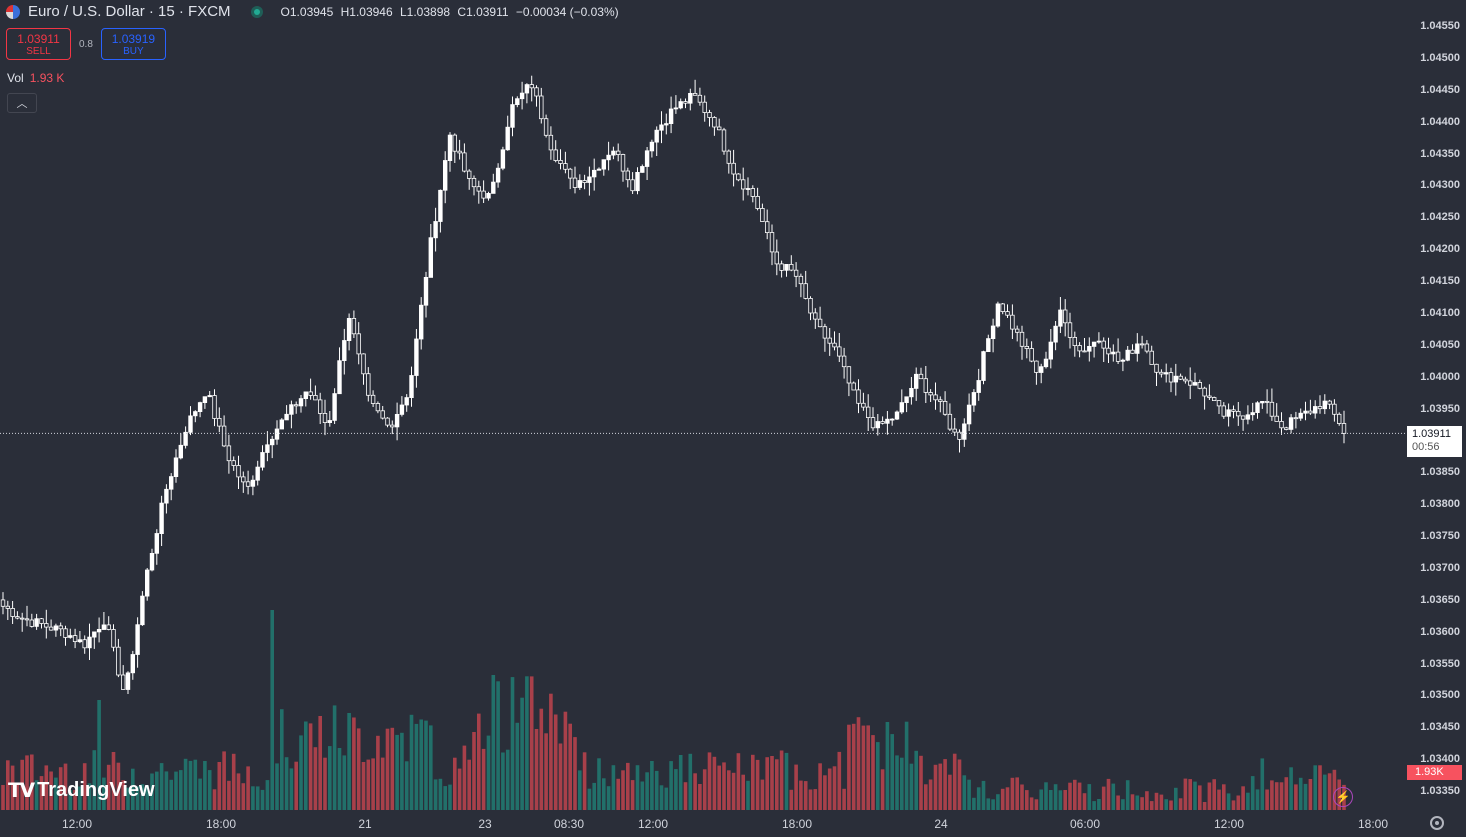  What do you see at coordinates (133, 44) in the screenshot?
I see `buy-button: 1.03919 BUY` at bounding box center [133, 44].